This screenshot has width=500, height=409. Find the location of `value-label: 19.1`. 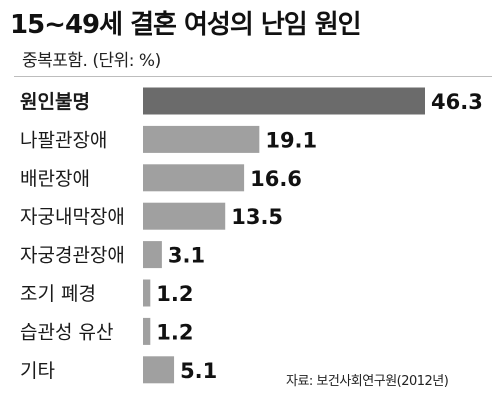

value-label: 19.1 is located at coordinates (291, 140).